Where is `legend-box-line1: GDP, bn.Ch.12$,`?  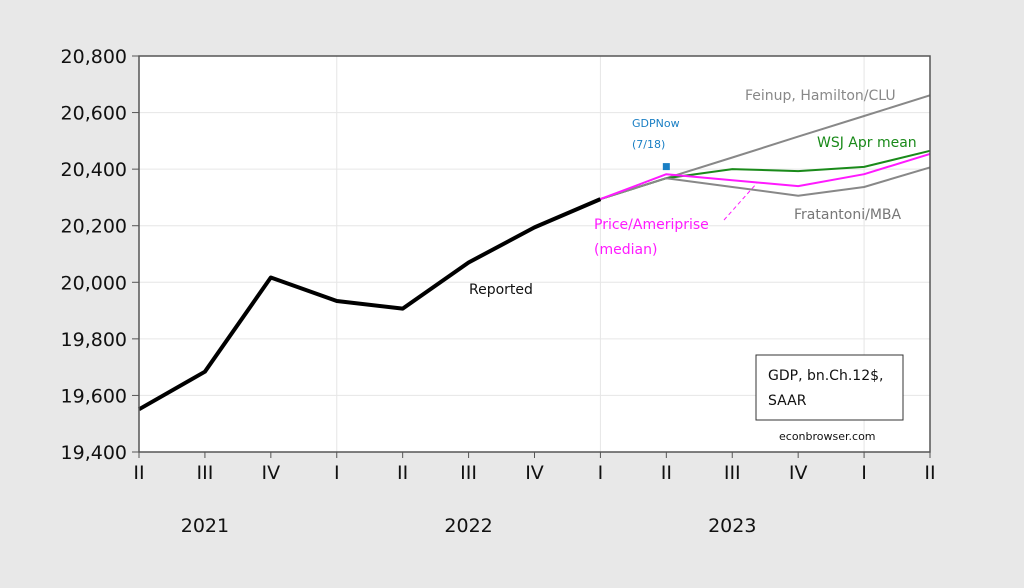 legend-box-line1: GDP, bn.Ch.12$, is located at coordinates (825, 376).